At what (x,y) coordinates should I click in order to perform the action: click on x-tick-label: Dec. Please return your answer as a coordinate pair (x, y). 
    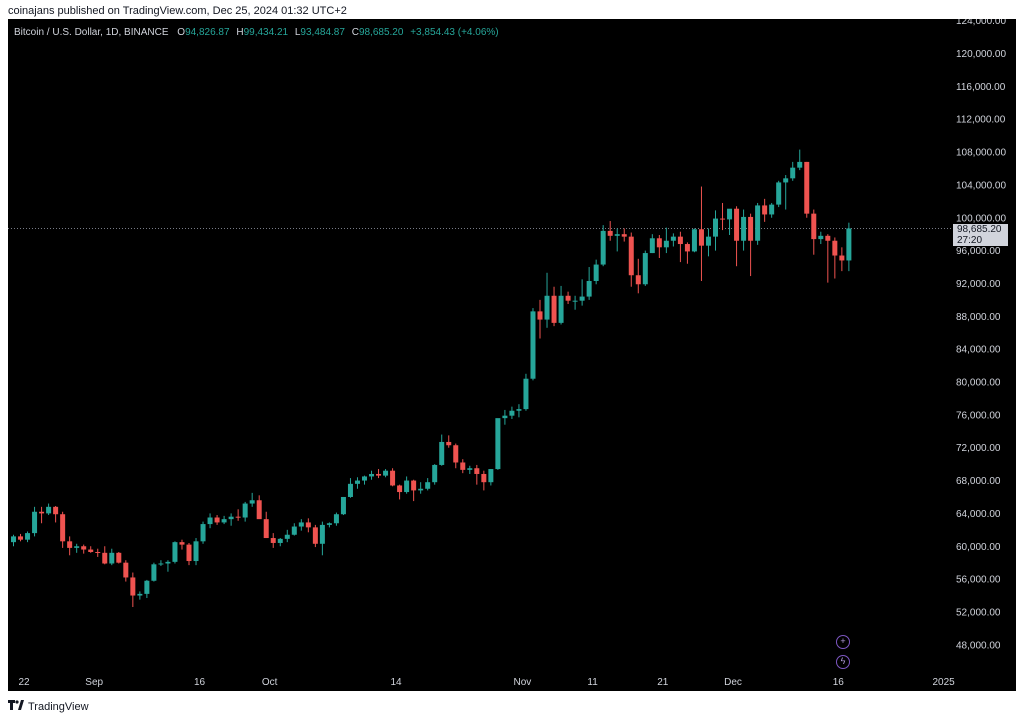
    Looking at the image, I should click on (733, 682).